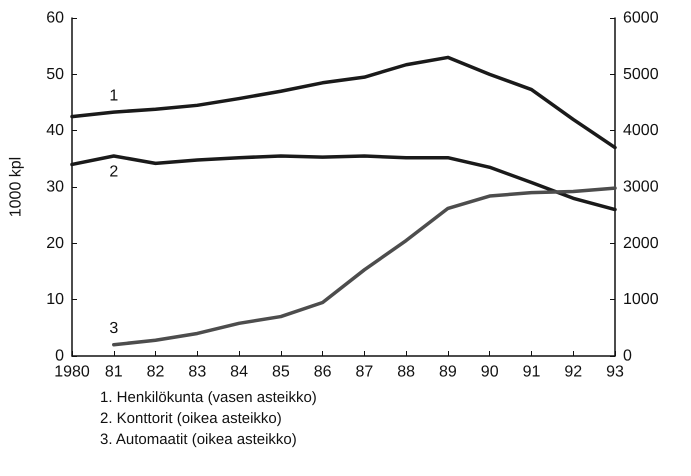 The height and width of the screenshot is (476, 691). I want to click on y2-tick-label: 1000, so click(641, 299).